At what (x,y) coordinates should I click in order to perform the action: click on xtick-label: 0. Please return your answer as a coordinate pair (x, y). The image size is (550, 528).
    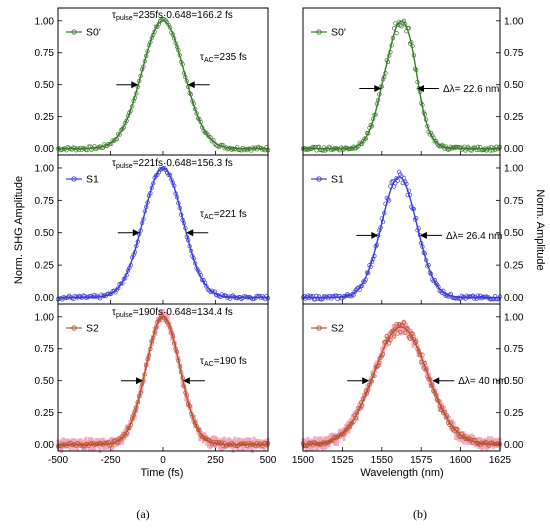
    Looking at the image, I should click on (163, 460).